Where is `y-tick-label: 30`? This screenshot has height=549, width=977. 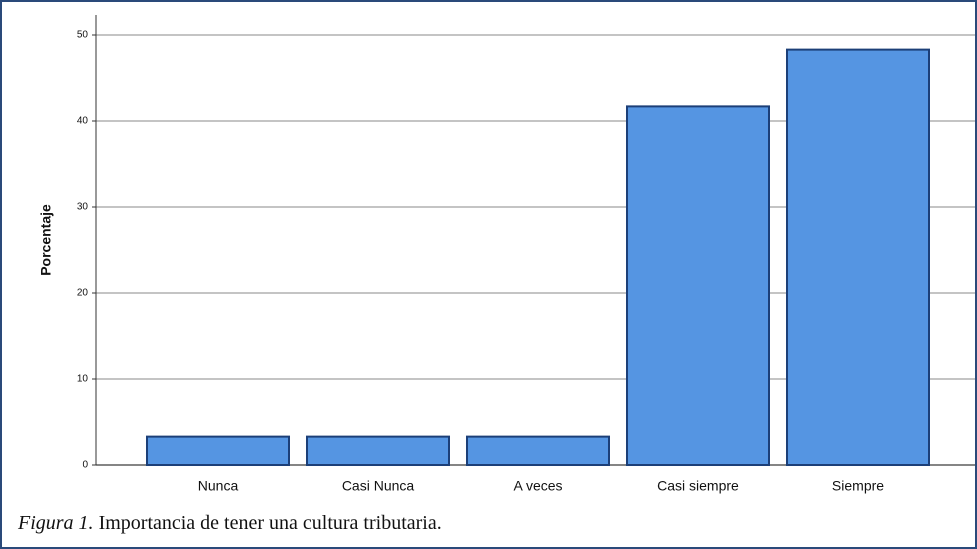
y-tick-label: 30 is located at coordinates (83, 207).